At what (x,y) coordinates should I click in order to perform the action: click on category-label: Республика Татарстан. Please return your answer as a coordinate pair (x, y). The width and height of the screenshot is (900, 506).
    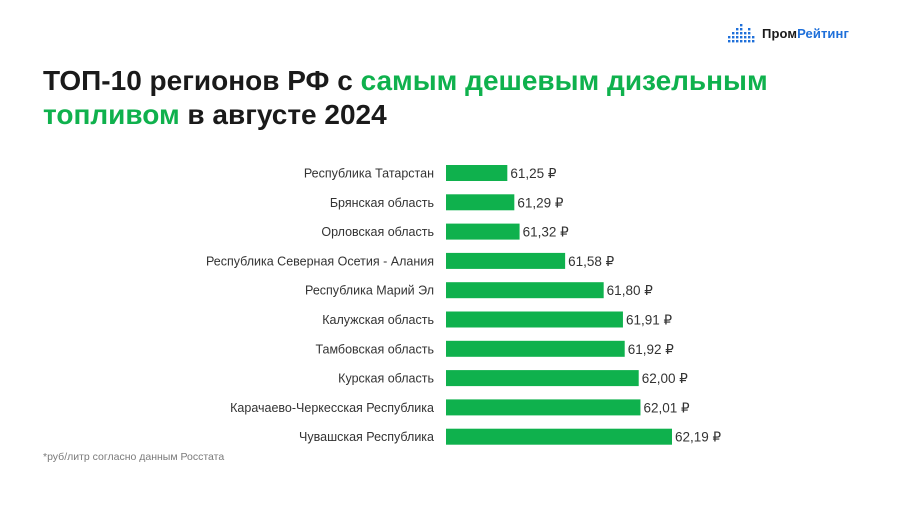
    Looking at the image, I should click on (369, 174).